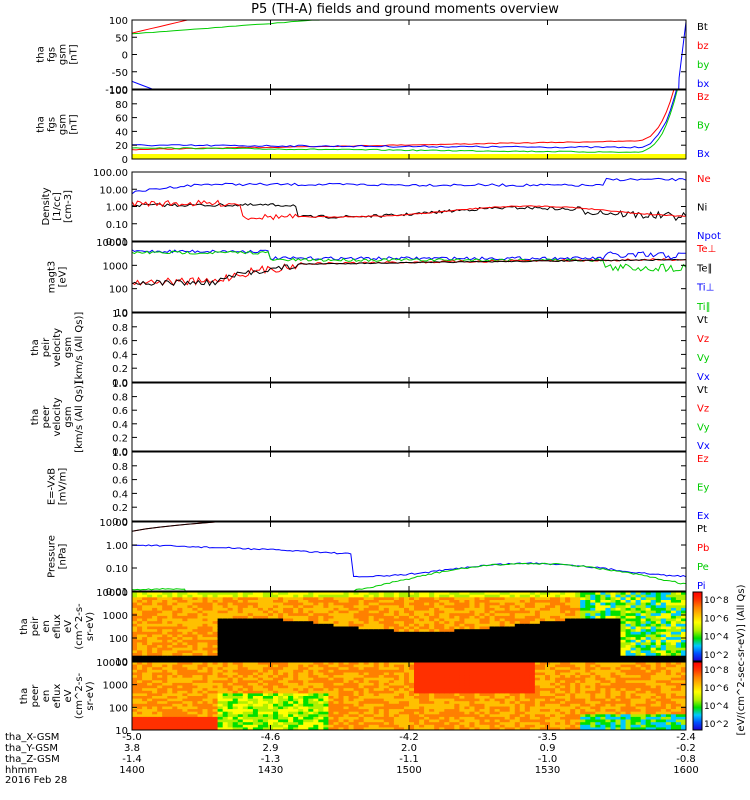 Image resolution: width=750 pixels, height=800 pixels. What do you see at coordinates (41, 124) in the screenshot?
I see `y-axis-label: tha` at bounding box center [41, 124].